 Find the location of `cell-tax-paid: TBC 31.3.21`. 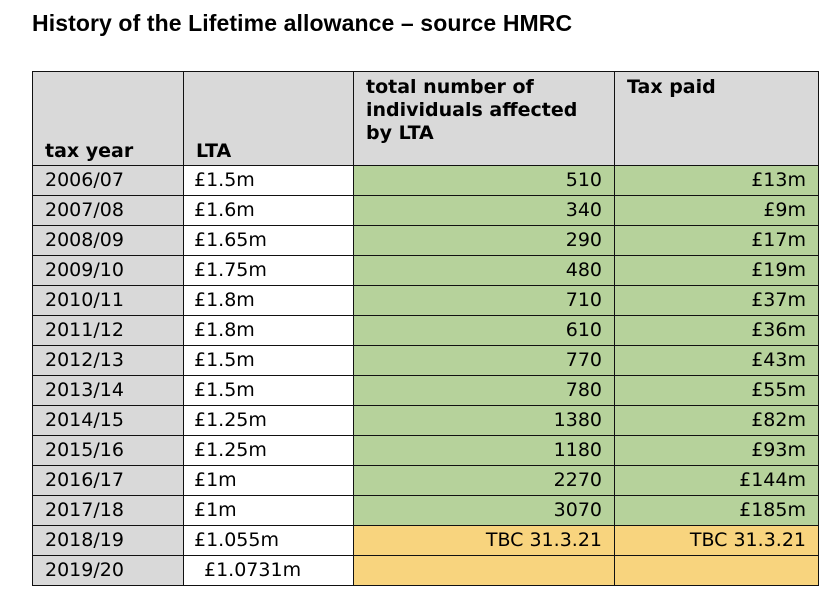

cell-tax-paid: TBC 31.3.21 is located at coordinates (716, 540).